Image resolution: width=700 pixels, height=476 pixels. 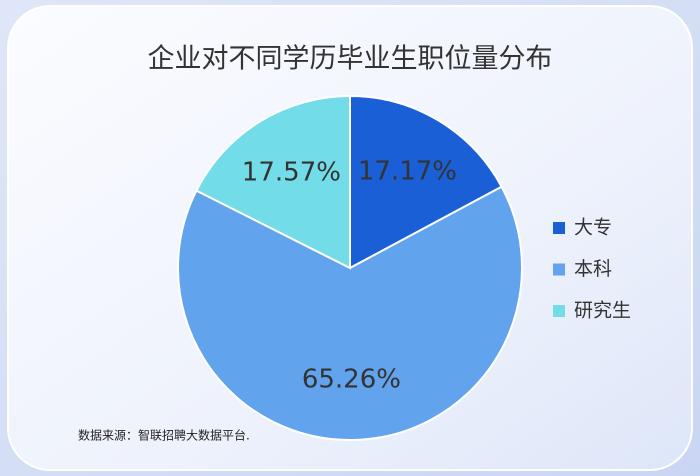 I want to click on chart-title: 企业对不同学历毕业生职位量分布, so click(x=350, y=59).